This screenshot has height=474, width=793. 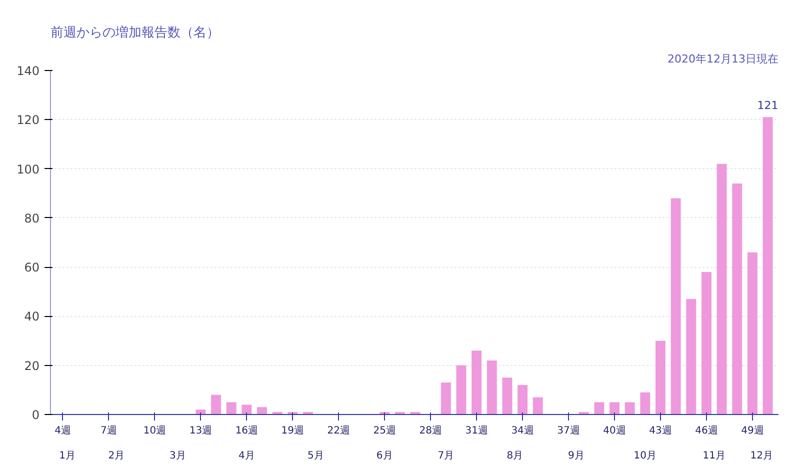 I want to click on x-tick-label: 34週, so click(x=522, y=431).